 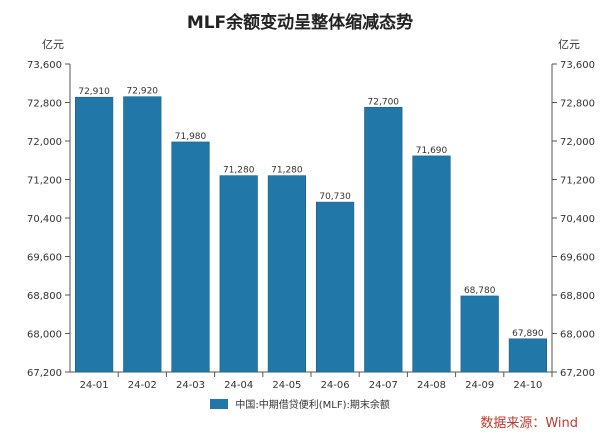 What do you see at coordinates (44, 104) in the screenshot?
I see `left-y-tick-label: 72,800` at bounding box center [44, 104].